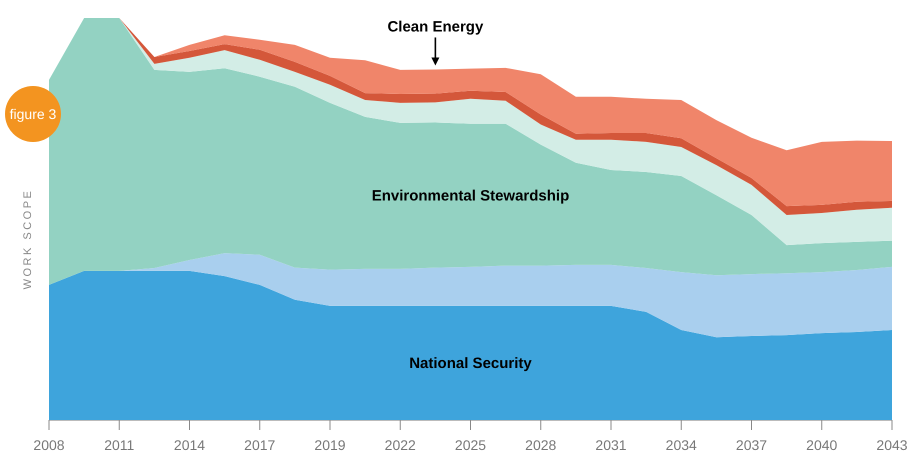  I want to click on x-tick-label: 2037, so click(752, 445).